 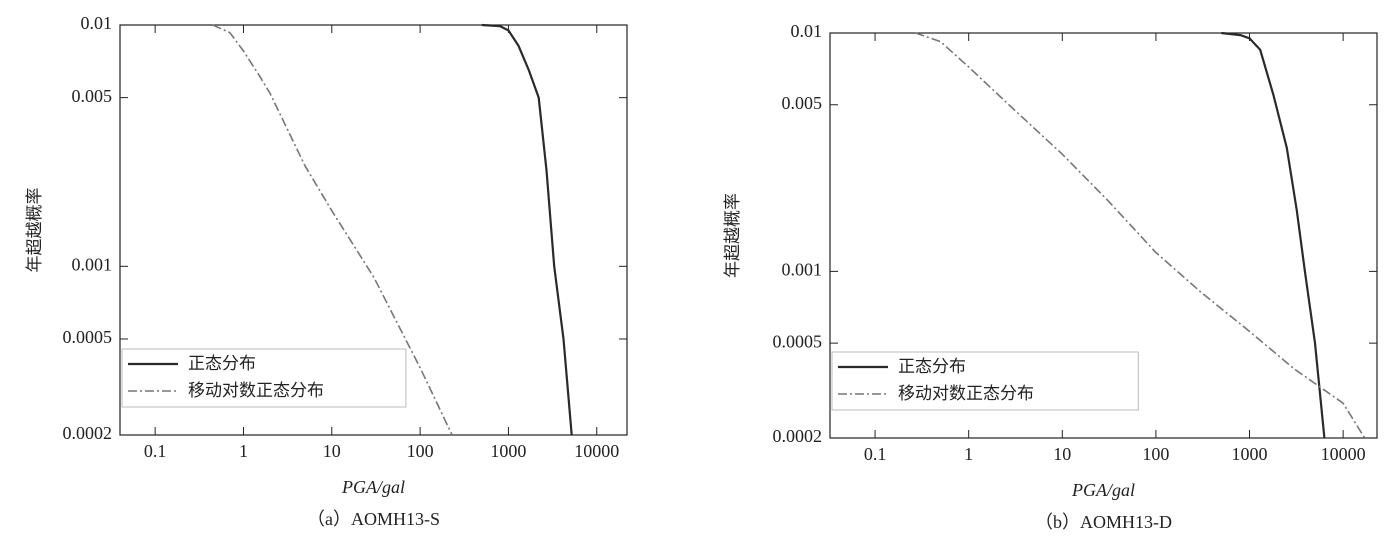 I want to click on caption: （a）AOMH13-S, so click(x=373, y=519).